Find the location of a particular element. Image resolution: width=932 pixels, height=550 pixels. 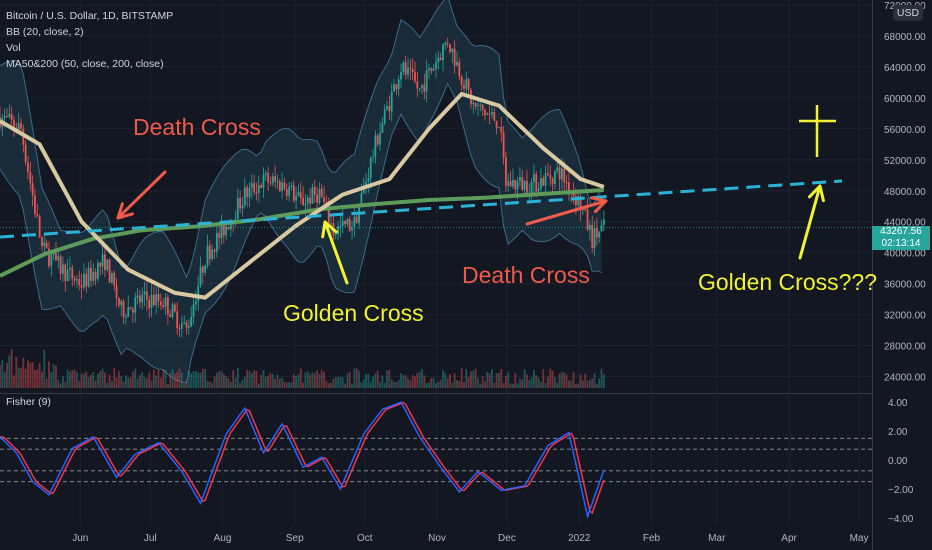

legend-ma: MA50&200 (50, close, 200, close) is located at coordinates (85, 64).